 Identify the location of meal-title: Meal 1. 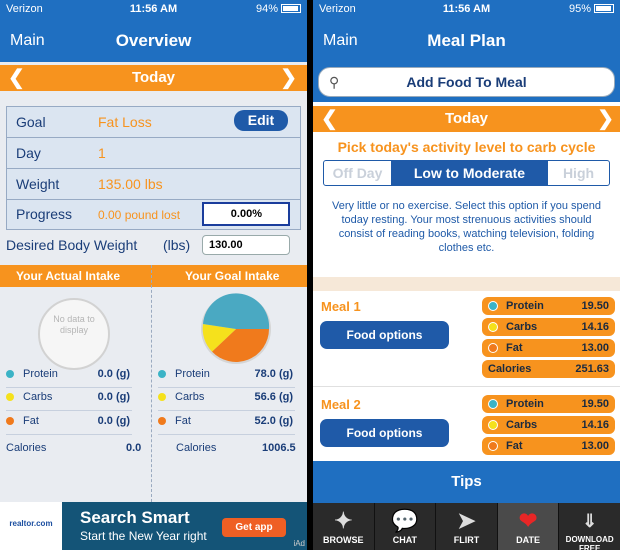
(341, 306).